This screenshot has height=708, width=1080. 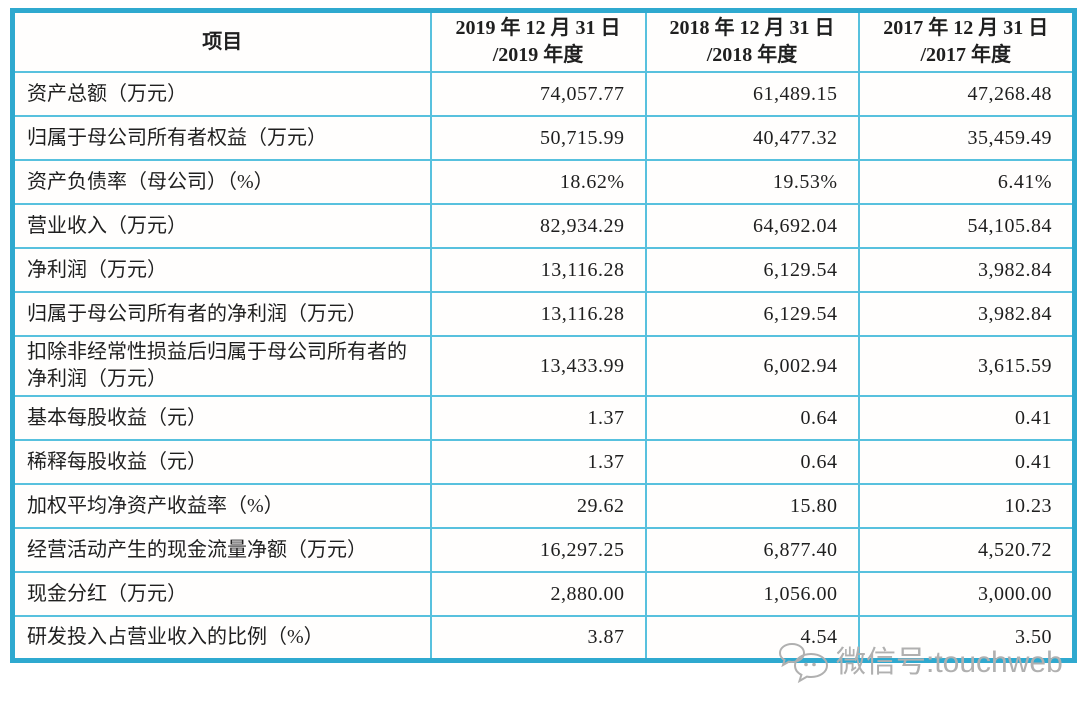 I want to click on value-cell-2018: 15.80, so click(x=752, y=506).